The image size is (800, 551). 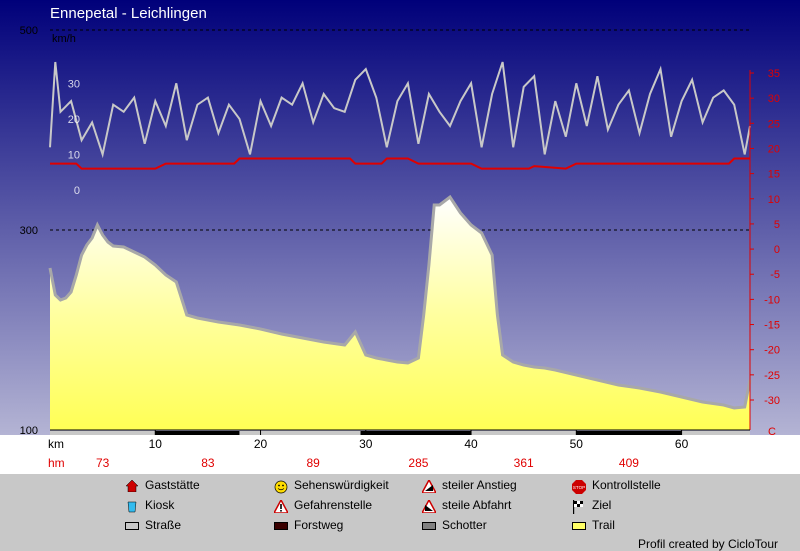 I want to click on x-tick-label: 20, so click(x=261, y=444).